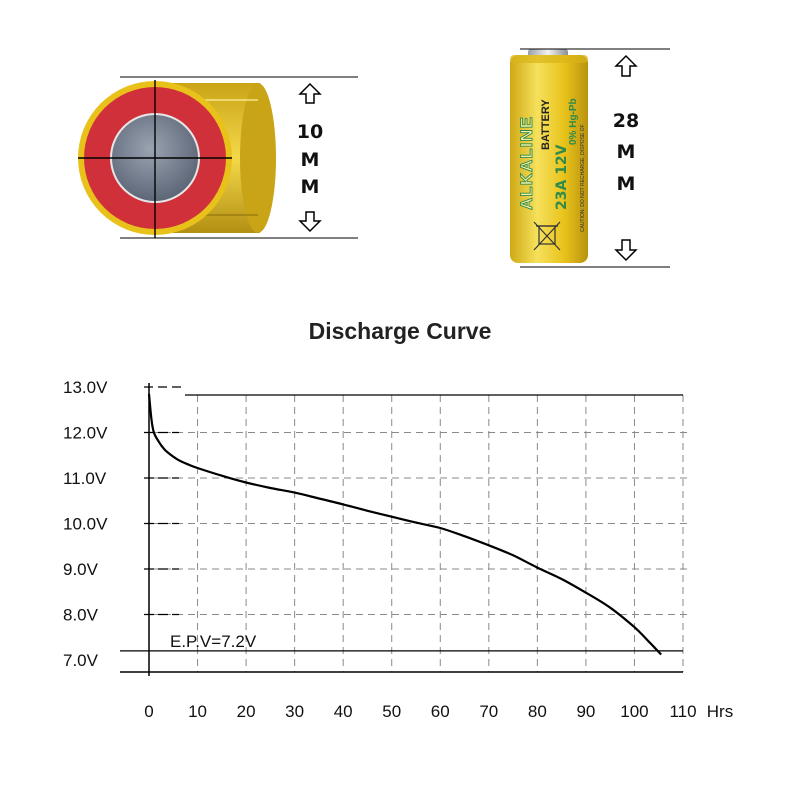 The image size is (800, 800). I want to click on diameter-number: 10, so click(310, 132).